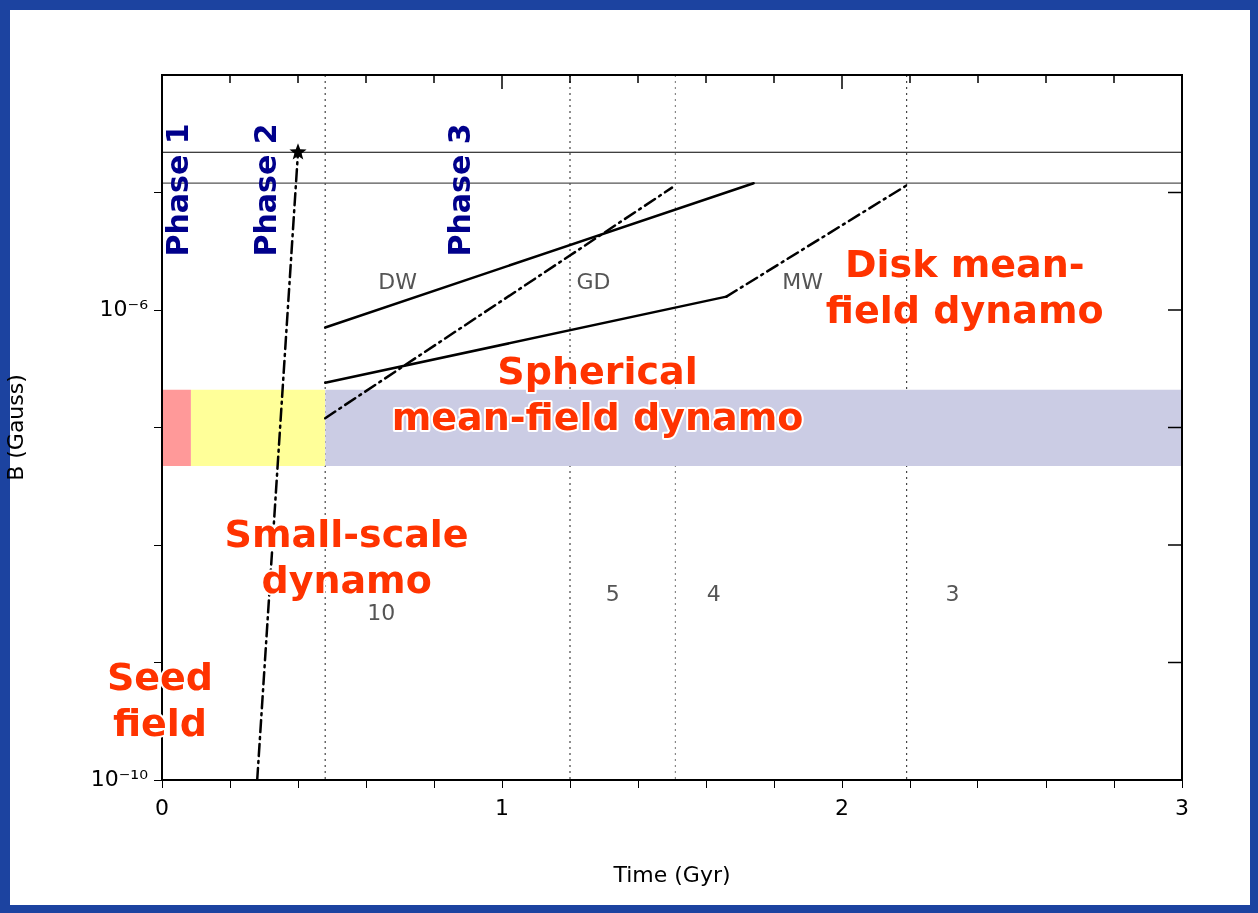  What do you see at coordinates (713, 594) in the screenshot?
I see `annotation: 4` at bounding box center [713, 594].